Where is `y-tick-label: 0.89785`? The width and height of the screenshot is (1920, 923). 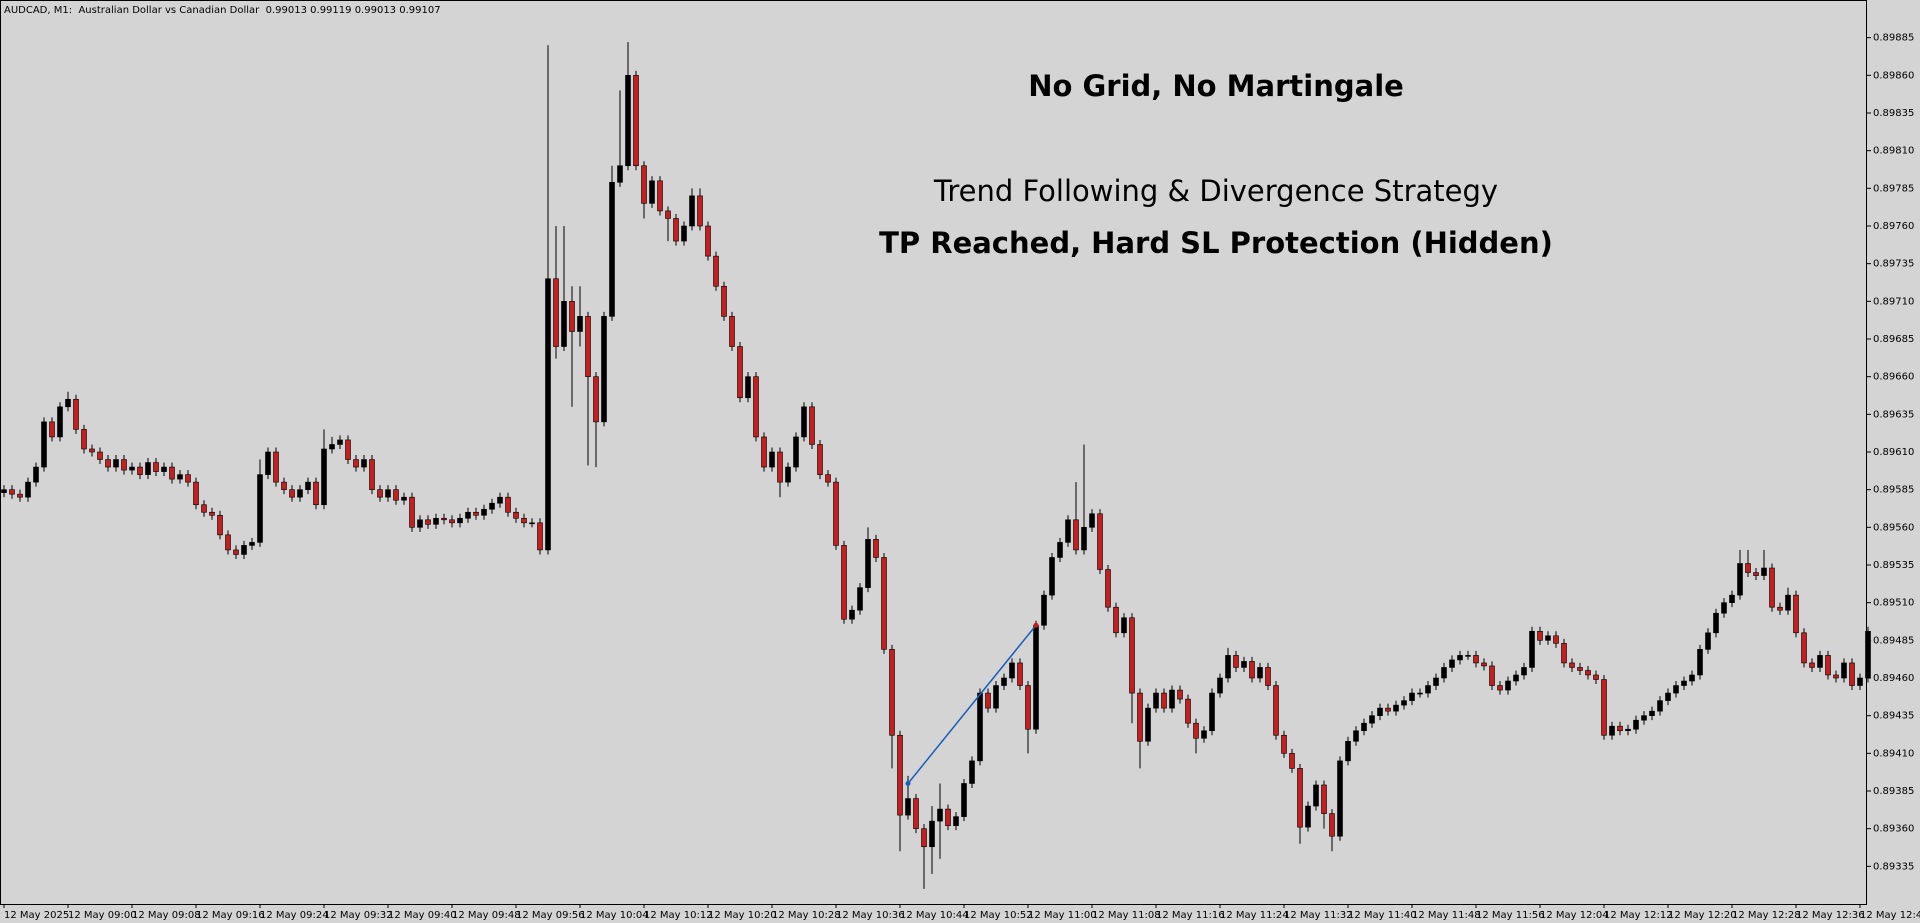
y-tick-label: 0.89785 is located at coordinates (1893, 188).